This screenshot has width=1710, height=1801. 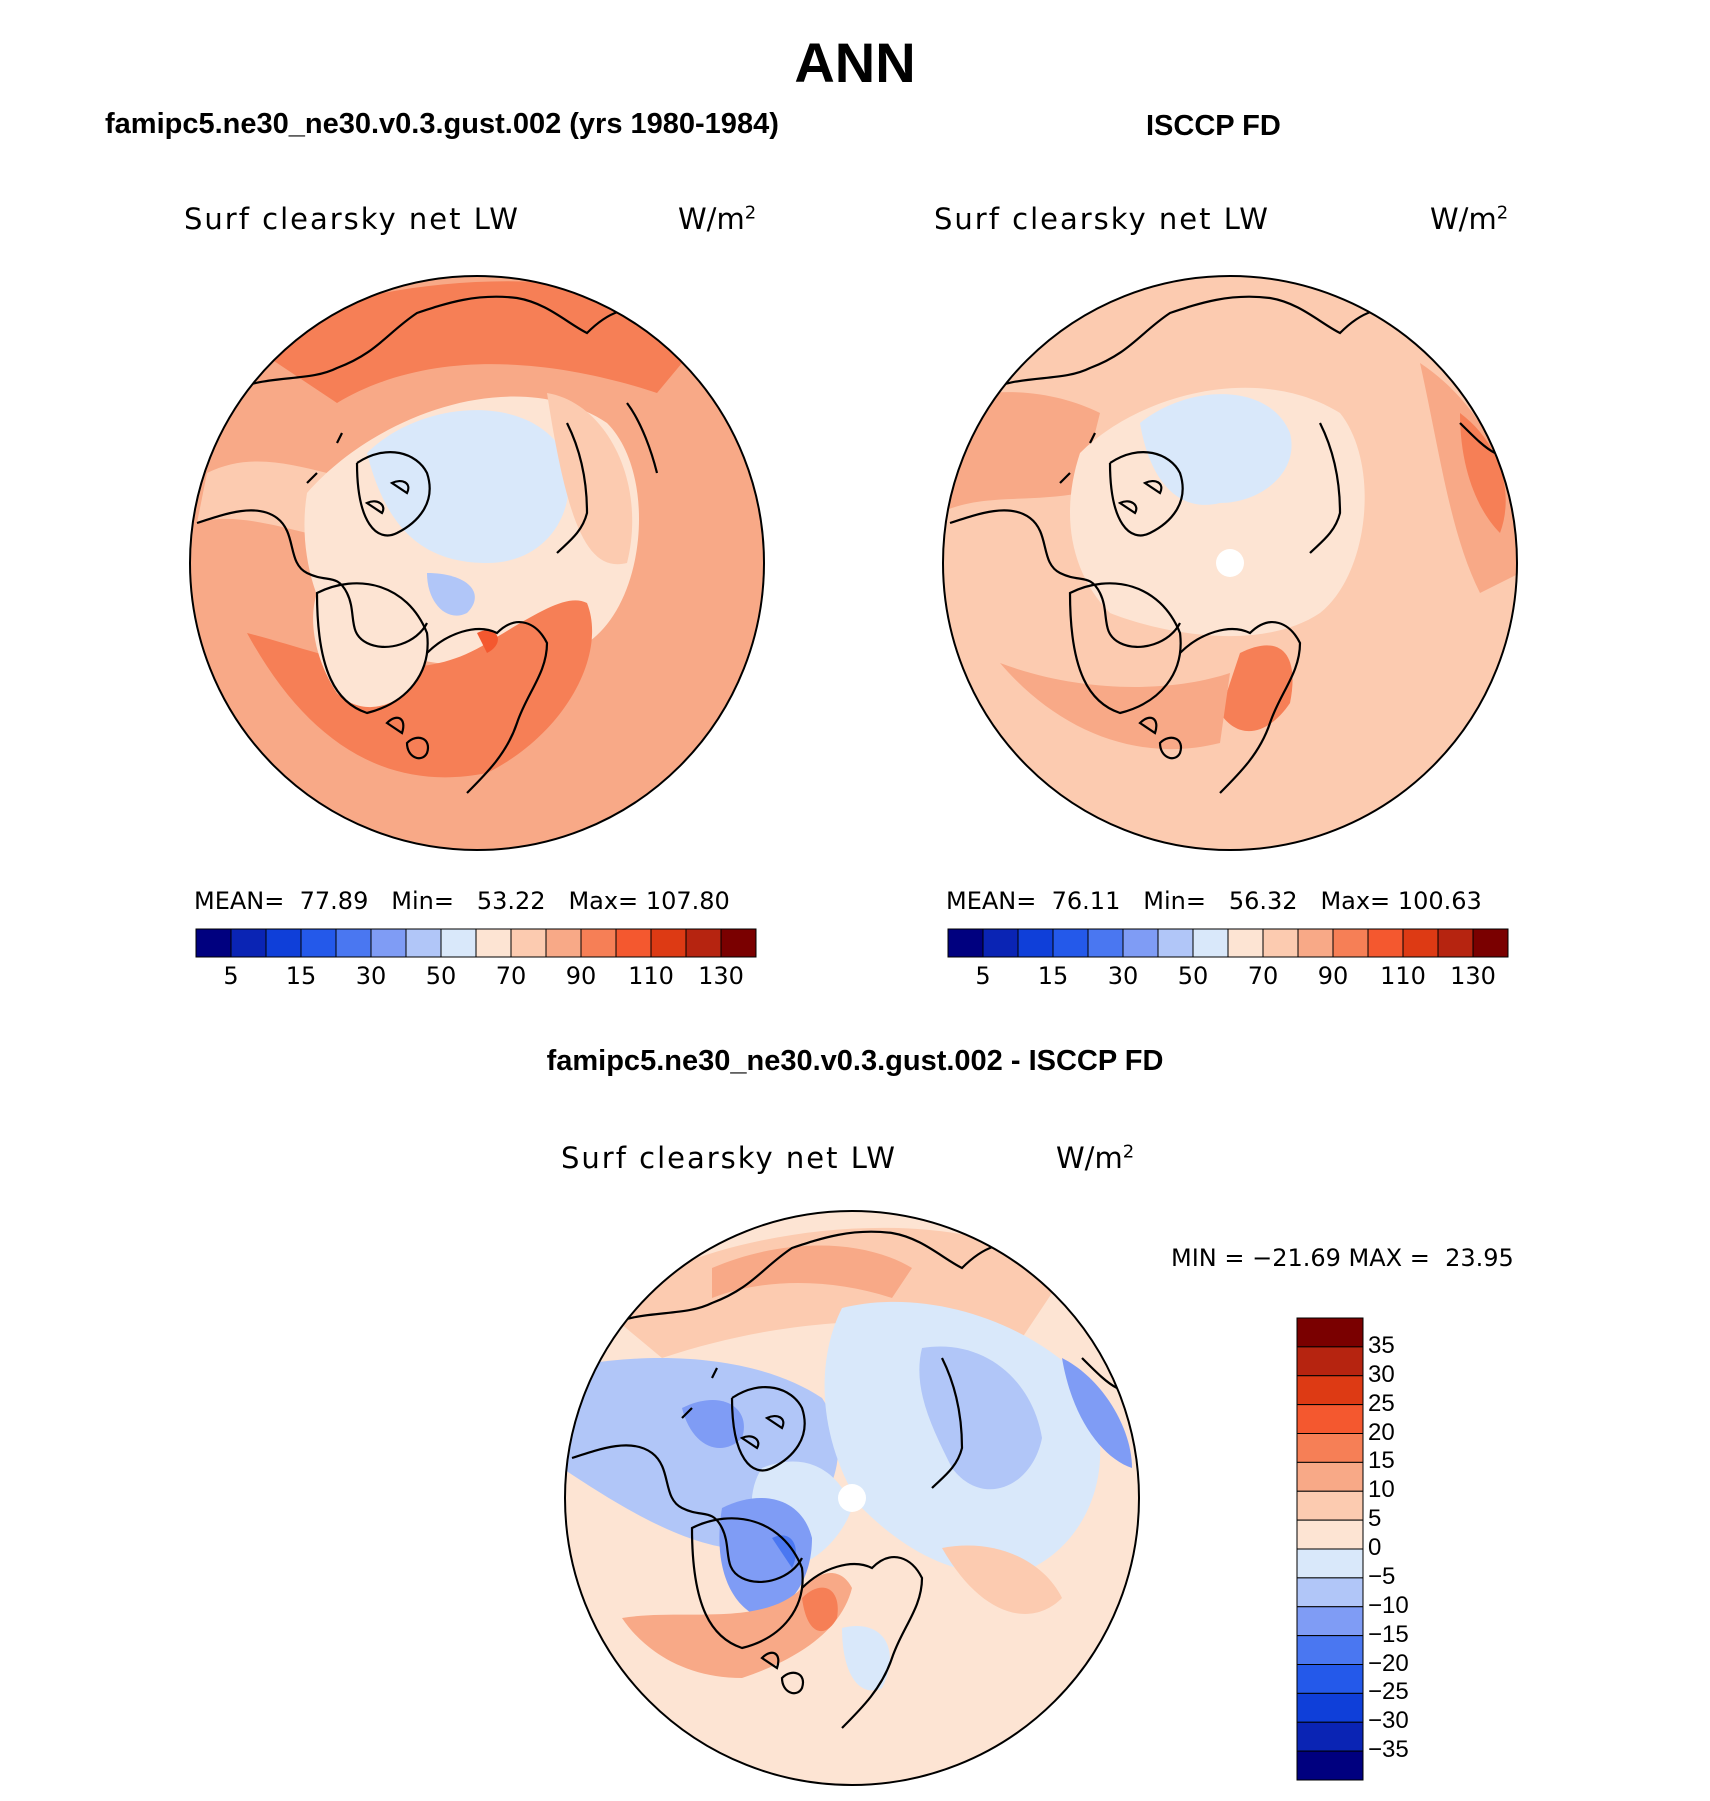 I want to click on colorbar-model, so click(x=476, y=943).